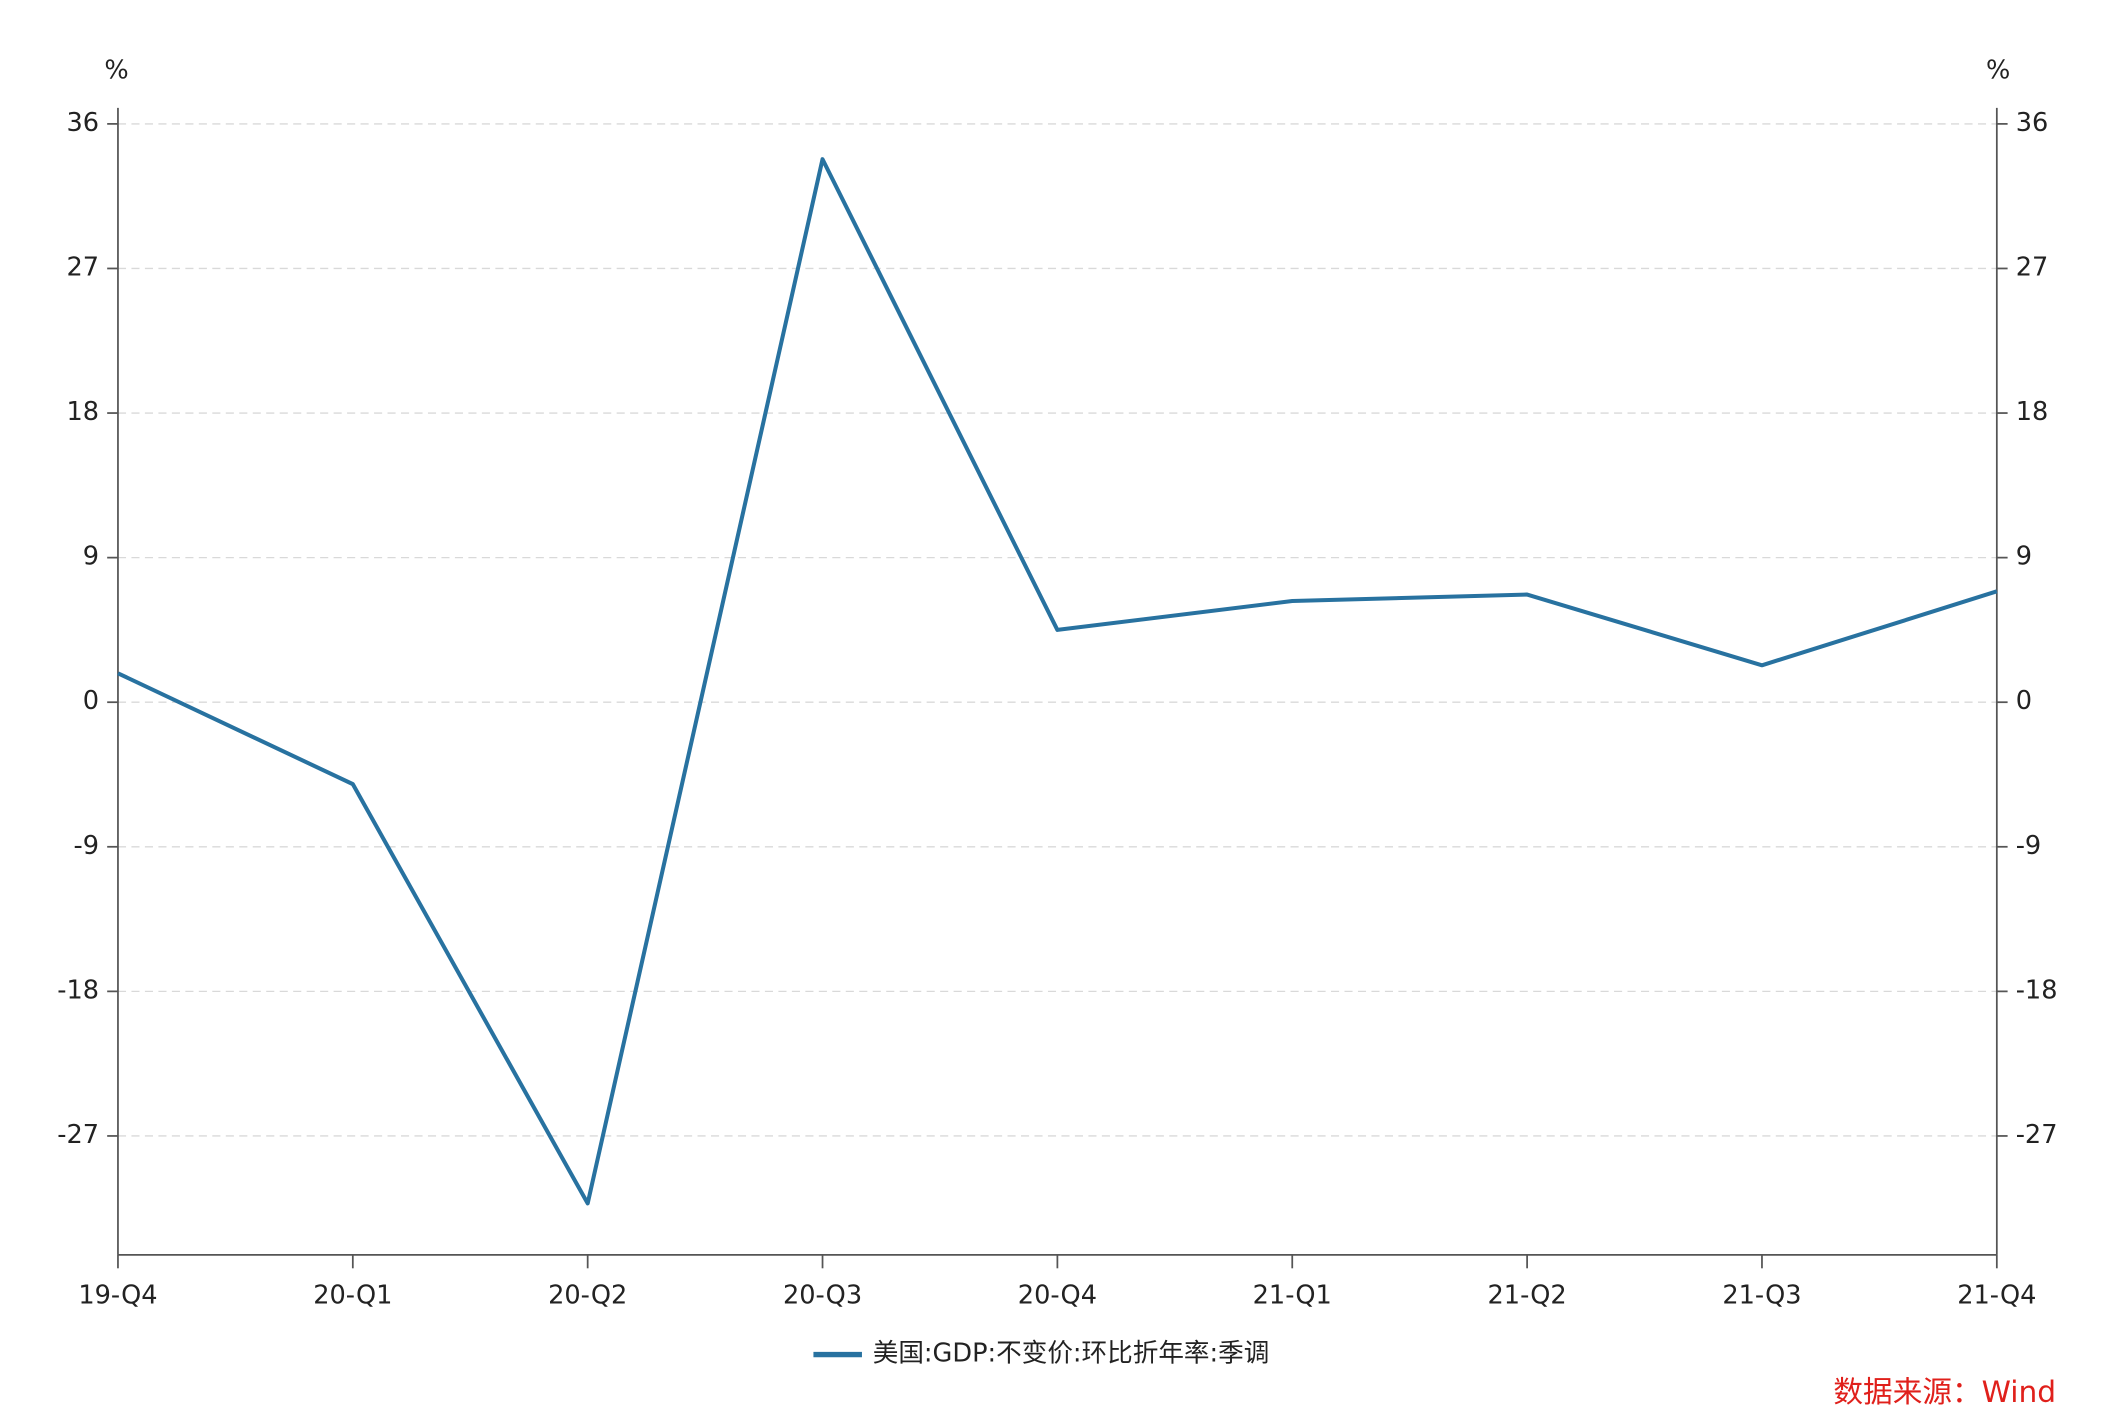 The height and width of the screenshot is (1426, 2104). I want to click on y-tick-label: 27, so click(83, 267).